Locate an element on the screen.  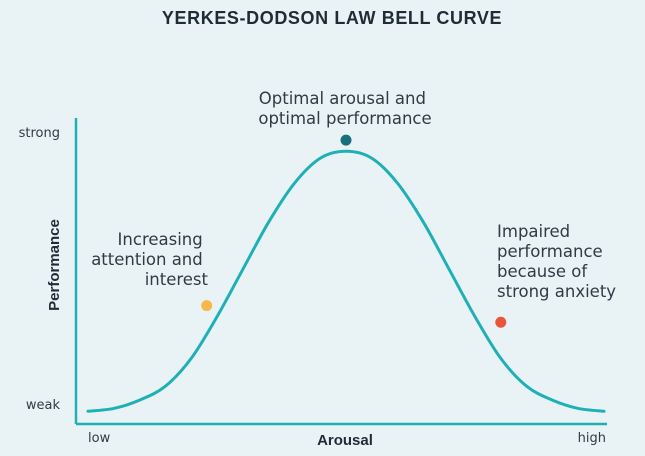
annotation-increasing: Increasing attention and interest is located at coordinates (149, 259).